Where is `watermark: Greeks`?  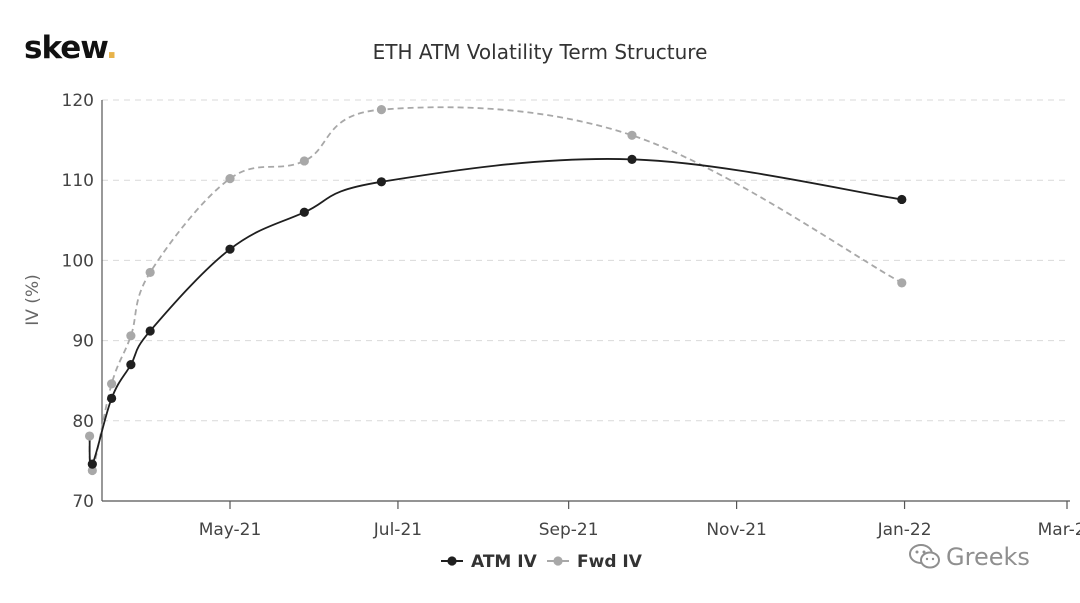 watermark: Greeks is located at coordinates (969, 556).